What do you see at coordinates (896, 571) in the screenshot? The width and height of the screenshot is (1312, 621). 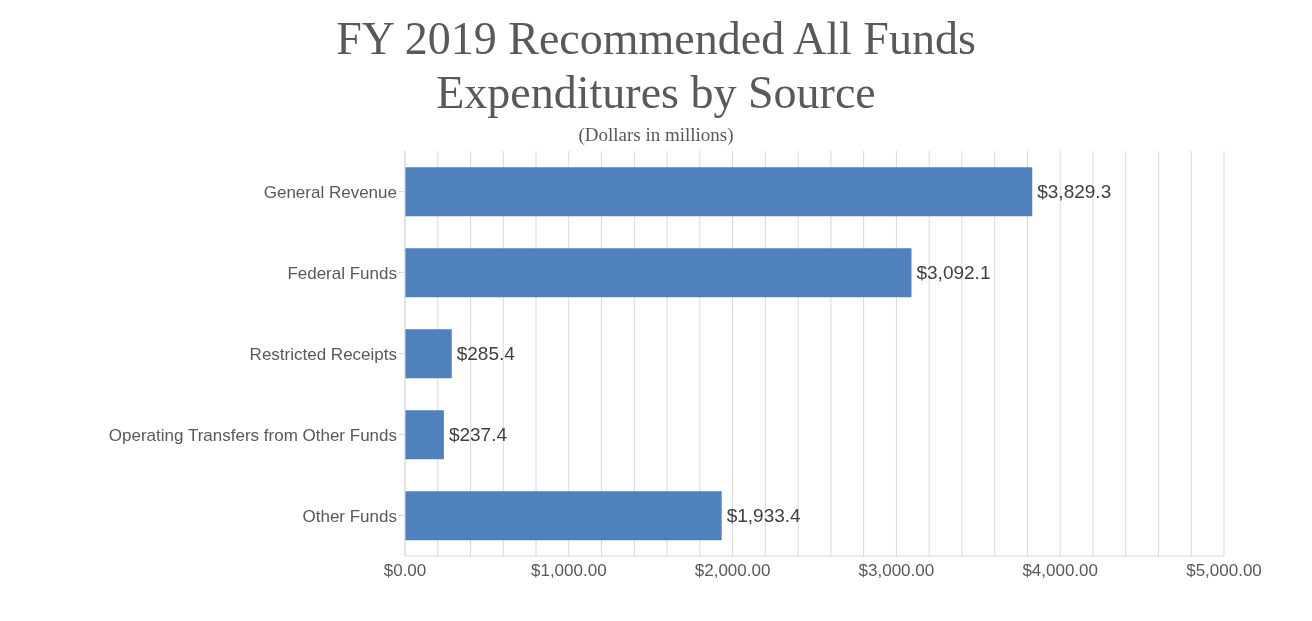 I see `x-tick-label: $3,000.00` at bounding box center [896, 571].